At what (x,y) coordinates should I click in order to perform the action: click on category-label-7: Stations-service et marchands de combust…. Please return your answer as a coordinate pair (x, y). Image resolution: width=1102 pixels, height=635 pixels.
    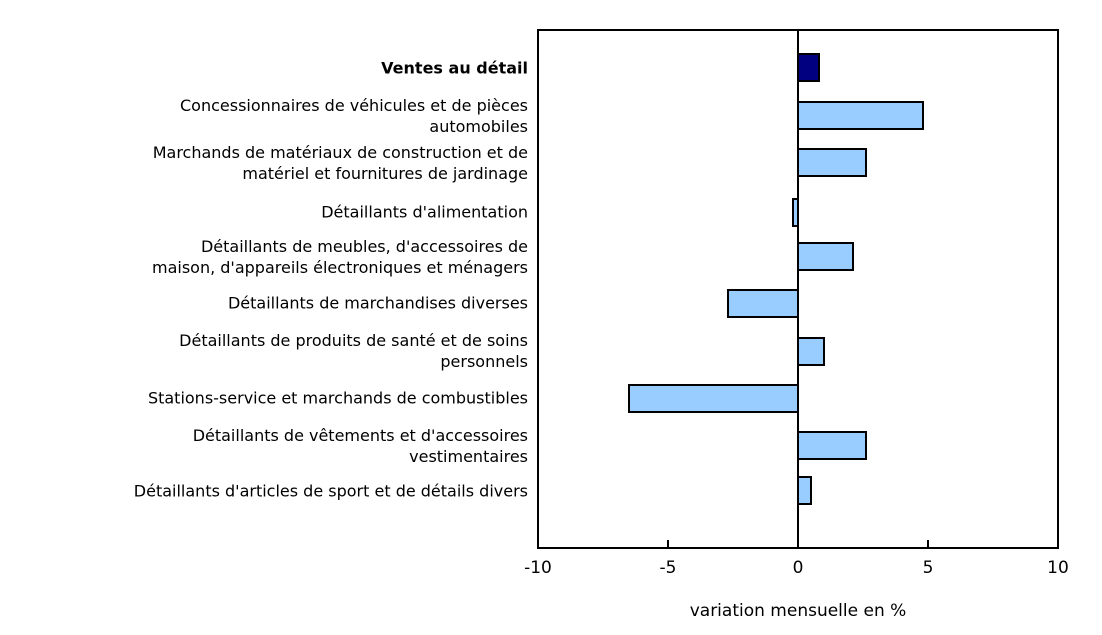
    Looking at the image, I should click on (337, 398).